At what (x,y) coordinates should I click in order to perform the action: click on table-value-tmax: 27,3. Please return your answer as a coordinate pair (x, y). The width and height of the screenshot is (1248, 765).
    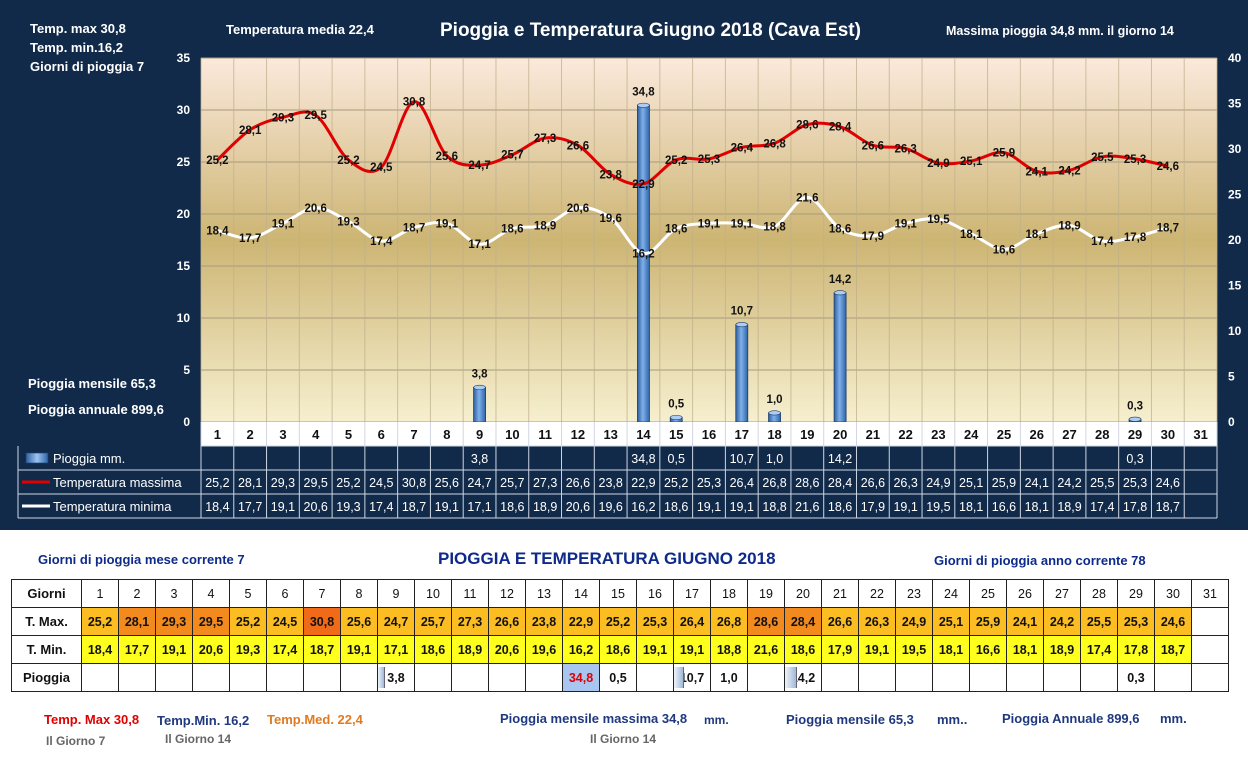
    Looking at the image, I should click on (545, 483).